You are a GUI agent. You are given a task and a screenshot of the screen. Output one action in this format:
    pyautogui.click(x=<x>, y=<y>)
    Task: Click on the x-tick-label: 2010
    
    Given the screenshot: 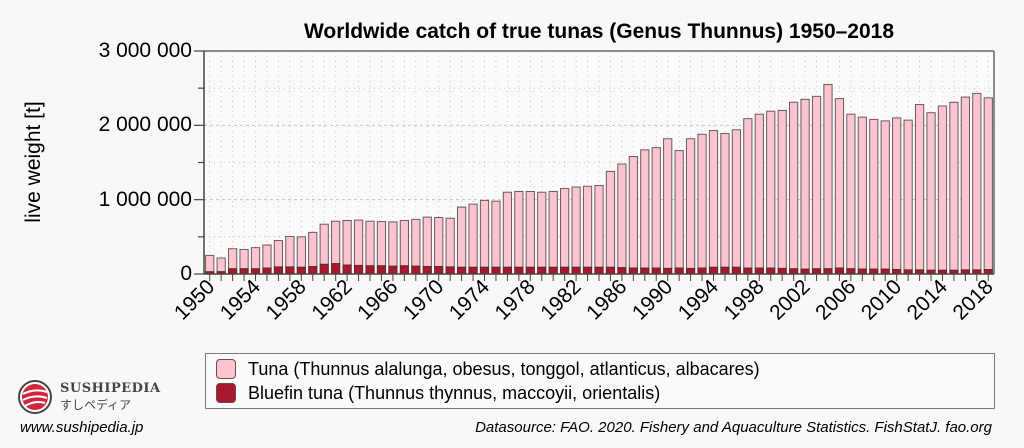 What is the action you would take?
    pyautogui.click(x=881, y=299)
    